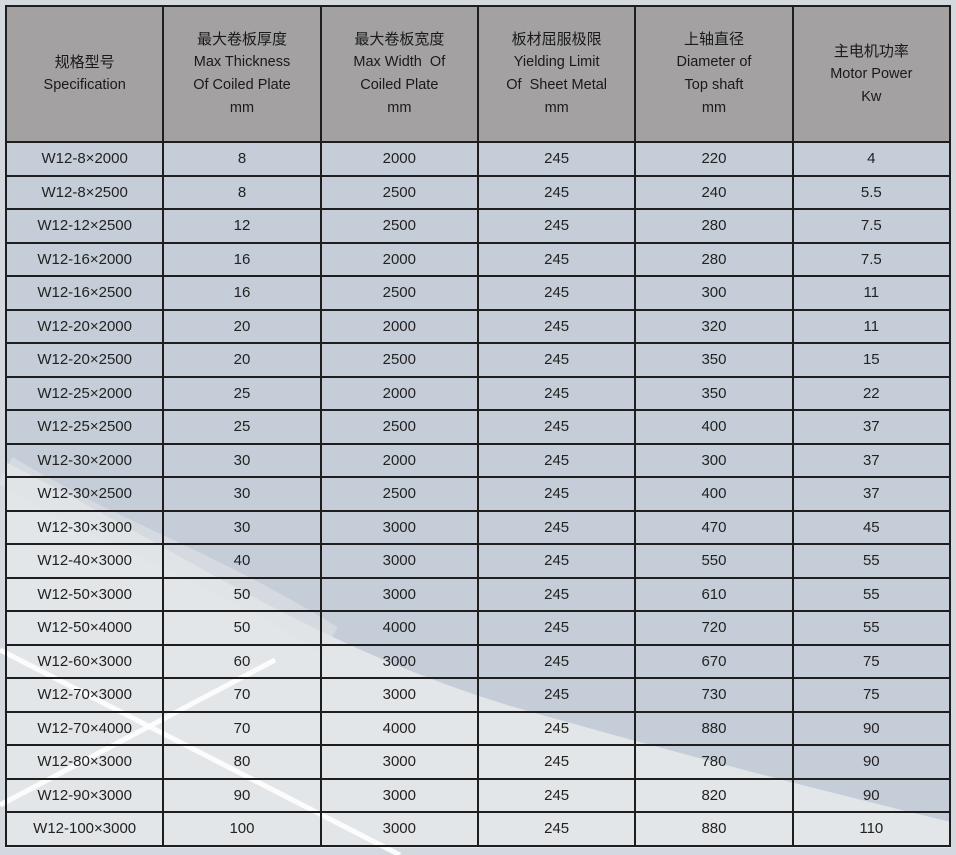 This screenshot has height=855, width=956. Describe the element at coordinates (714, 192) in the screenshot. I see `table-cell: 240` at that location.